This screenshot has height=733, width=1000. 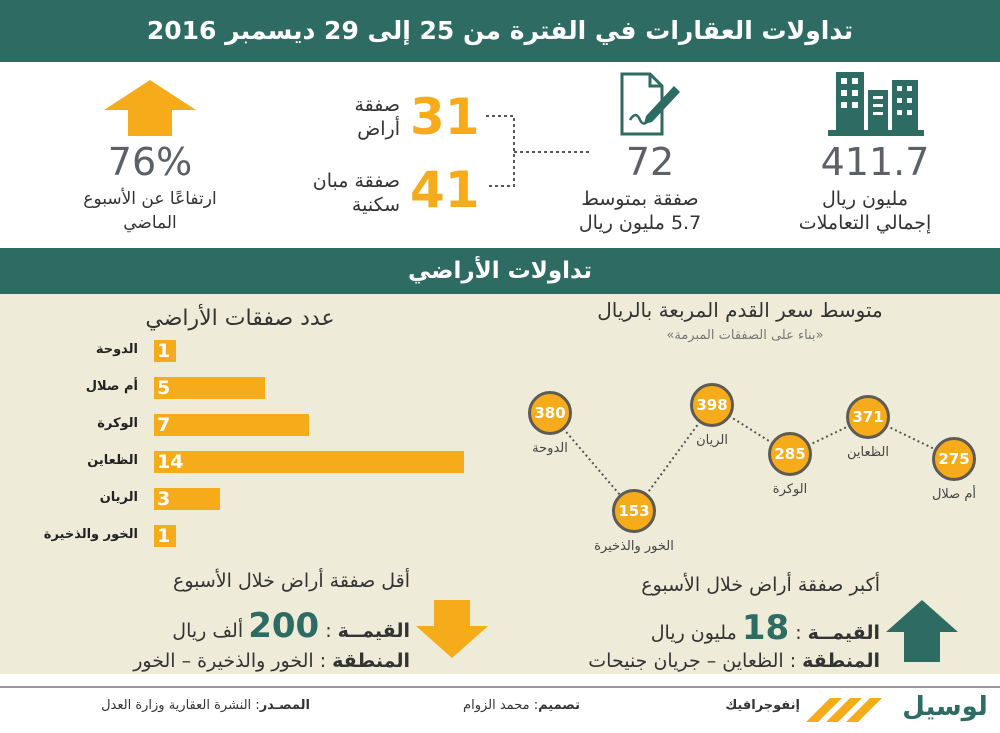 What do you see at coordinates (356, 181) in the screenshot?
I see `housing-deals-line1: صفقة مبان` at bounding box center [356, 181].